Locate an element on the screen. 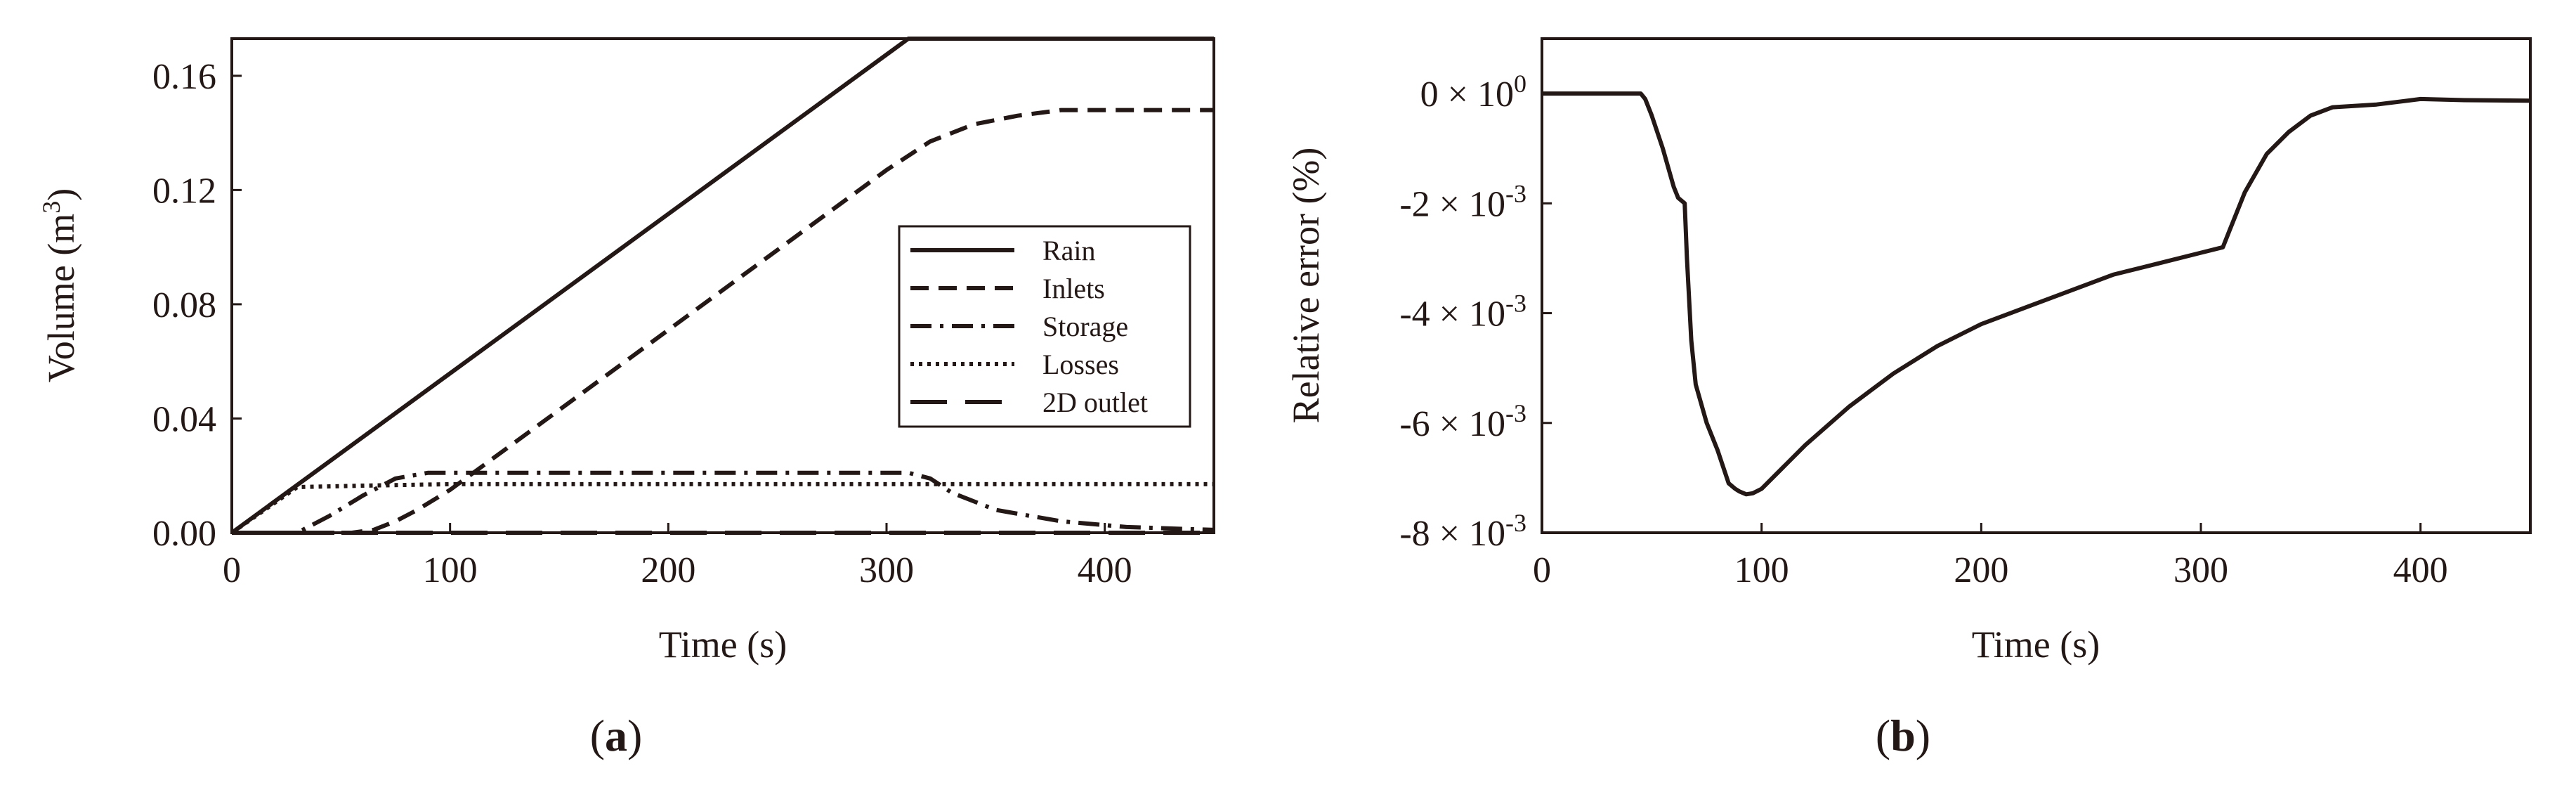  a-series-losses-line is located at coordinates (722, 508).